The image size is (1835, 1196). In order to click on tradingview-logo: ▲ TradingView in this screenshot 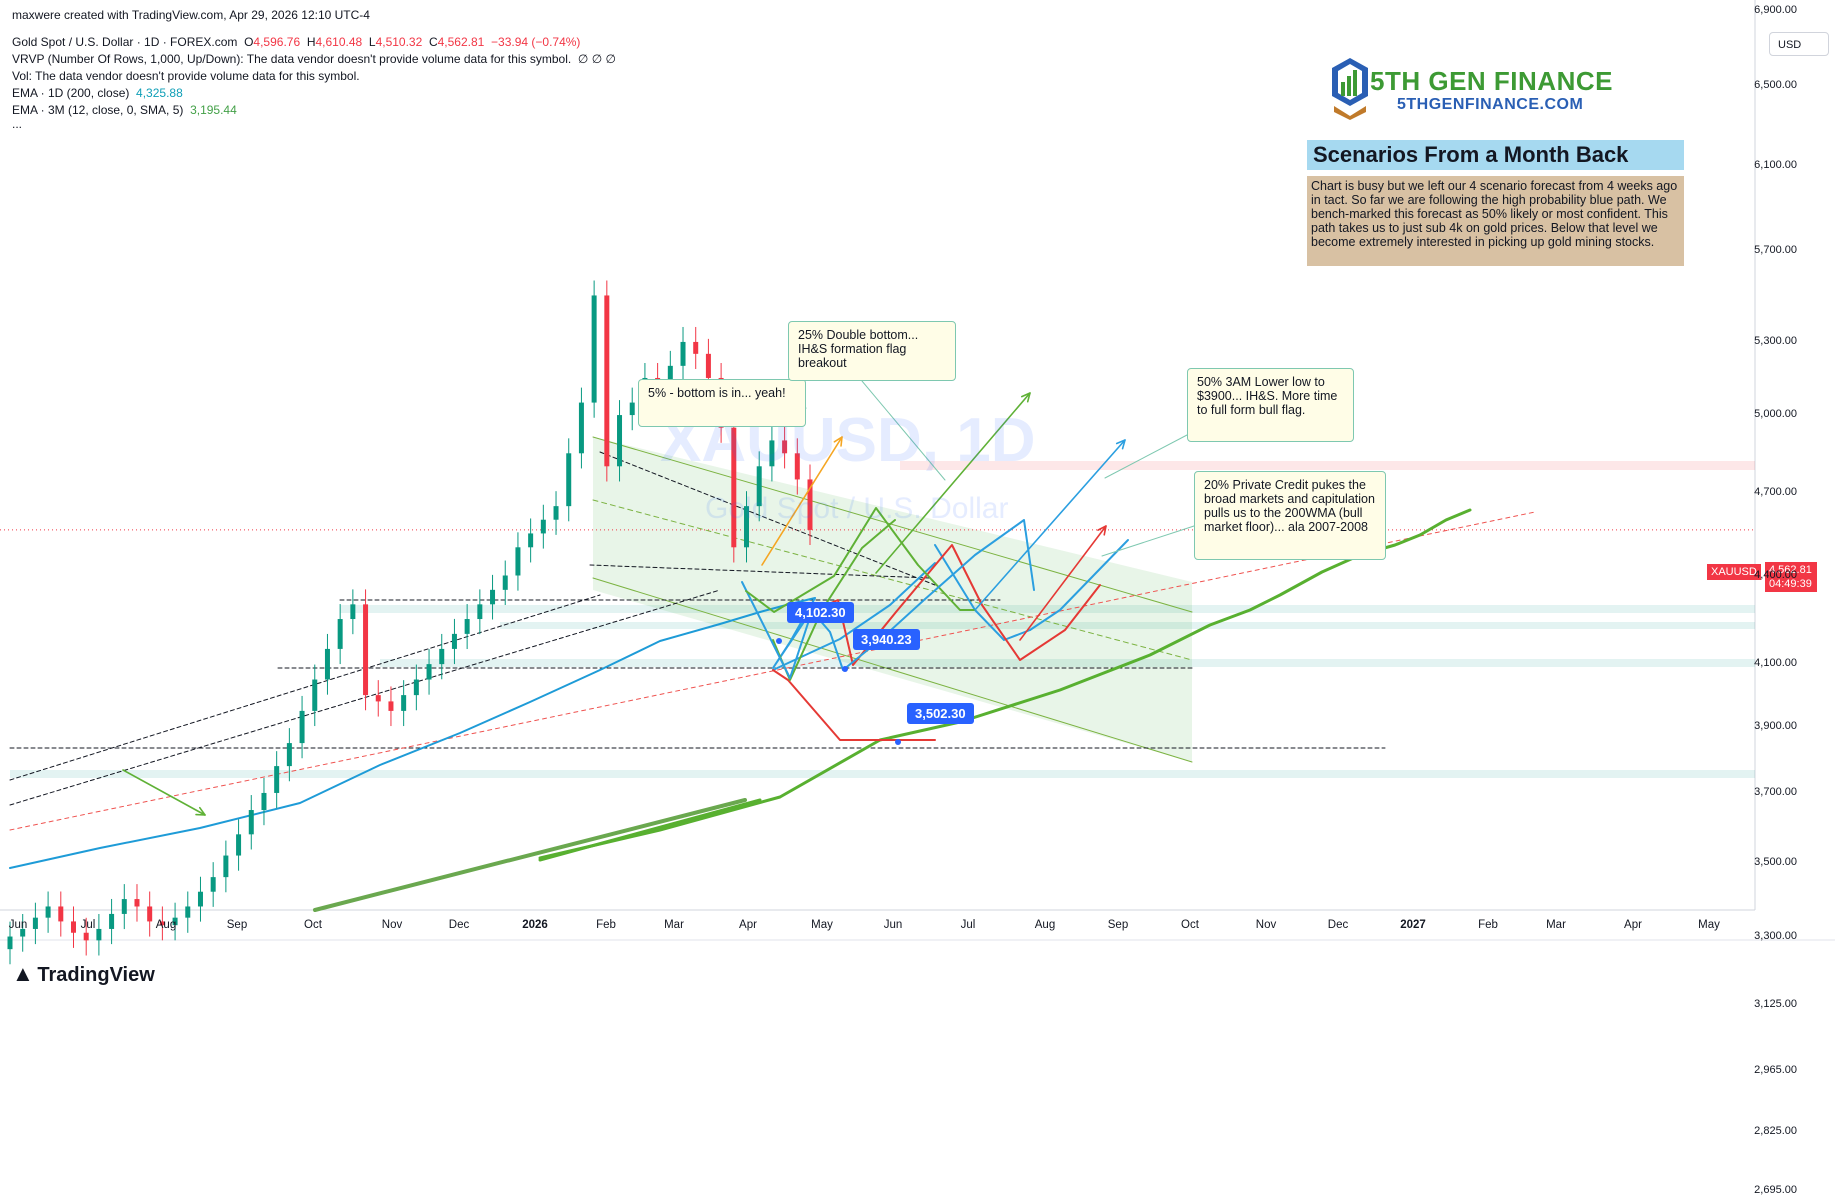, I will do `click(83, 974)`.